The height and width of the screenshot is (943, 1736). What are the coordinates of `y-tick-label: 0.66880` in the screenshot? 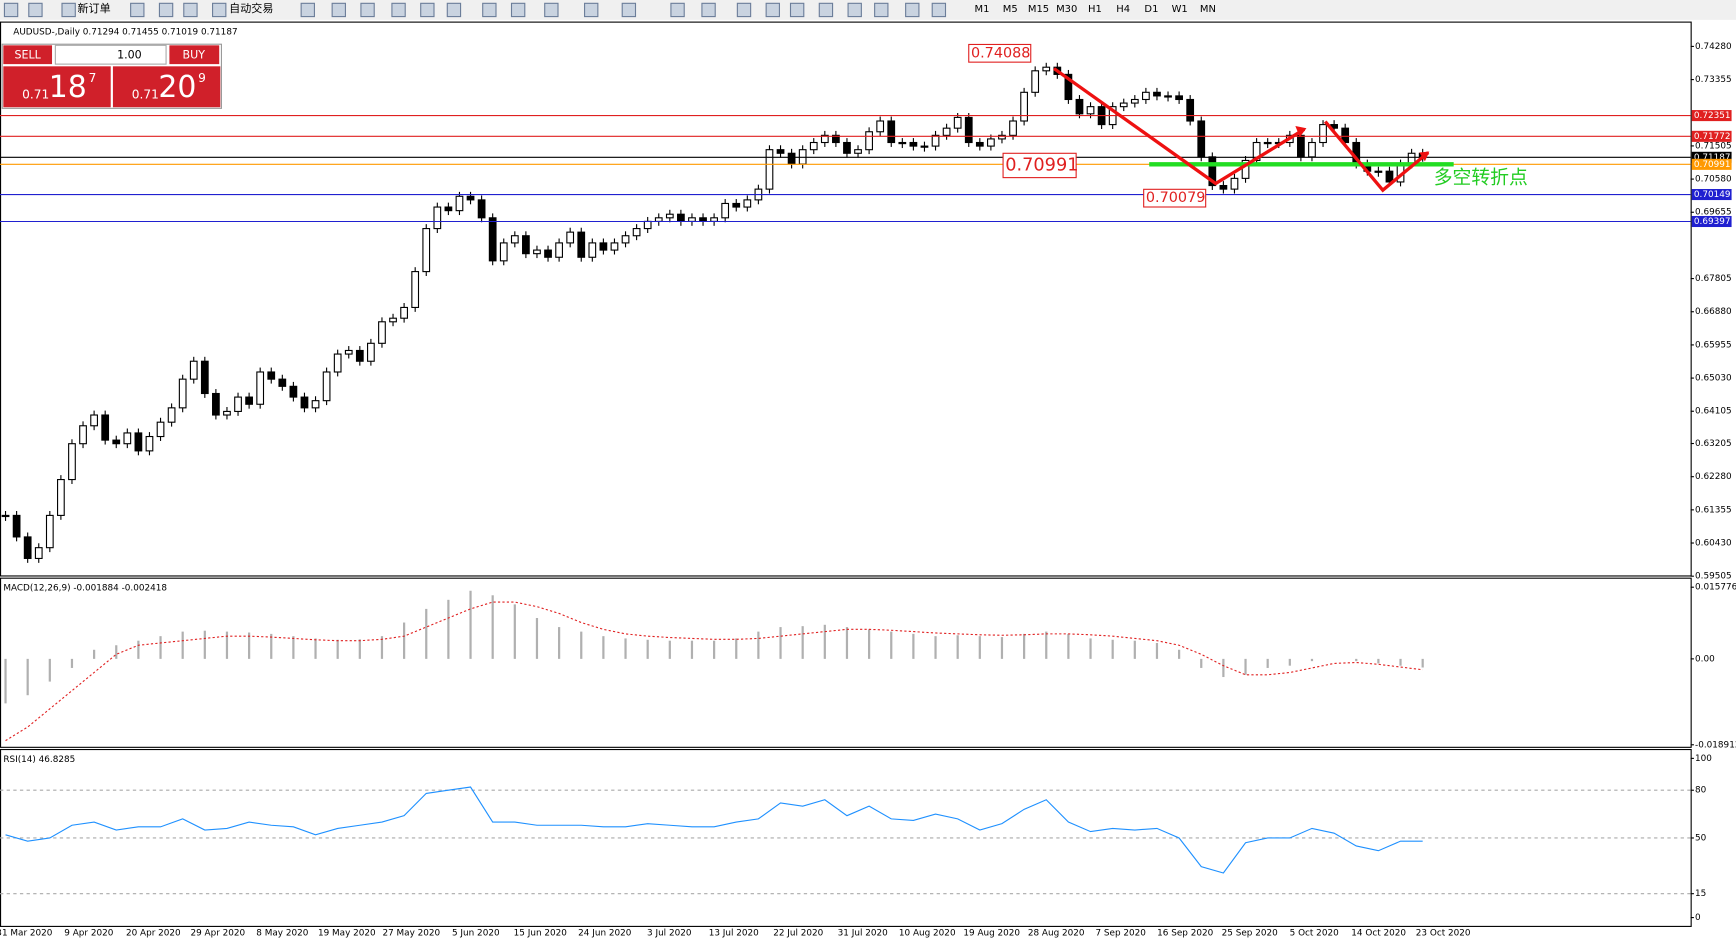 It's located at (1713, 312).